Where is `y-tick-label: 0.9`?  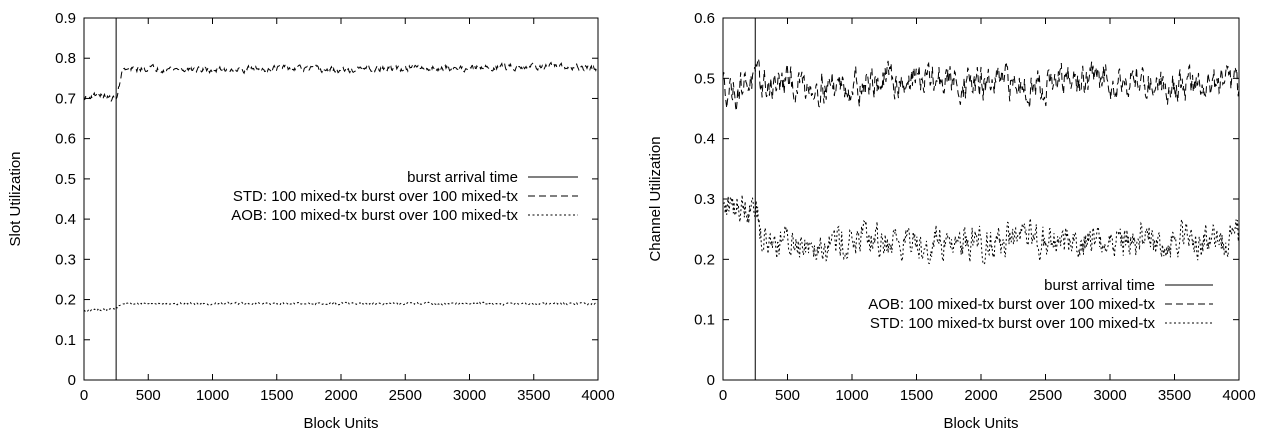 y-tick-label: 0.9 is located at coordinates (65, 18).